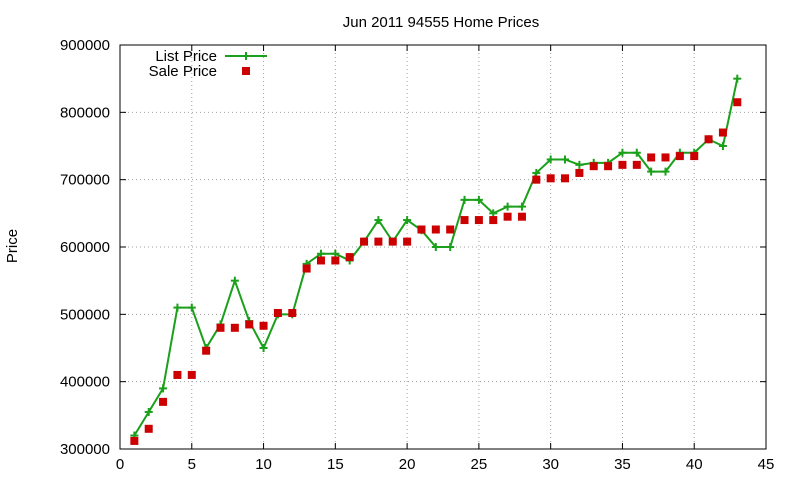  I want to click on x-tick-label: 35, so click(622, 464).